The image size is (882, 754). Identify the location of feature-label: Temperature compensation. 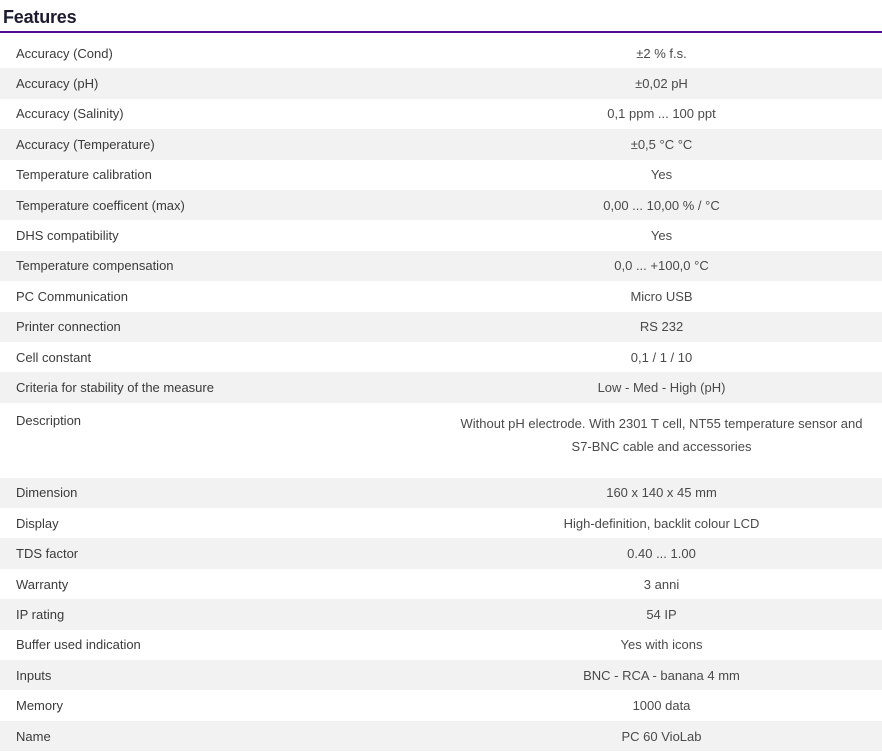
(95, 266).